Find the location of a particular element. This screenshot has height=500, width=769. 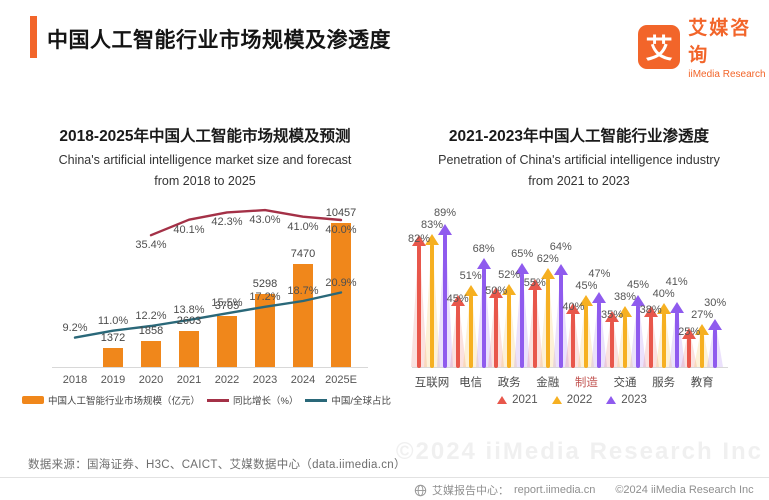

footer-divider is located at coordinates (384, 477).